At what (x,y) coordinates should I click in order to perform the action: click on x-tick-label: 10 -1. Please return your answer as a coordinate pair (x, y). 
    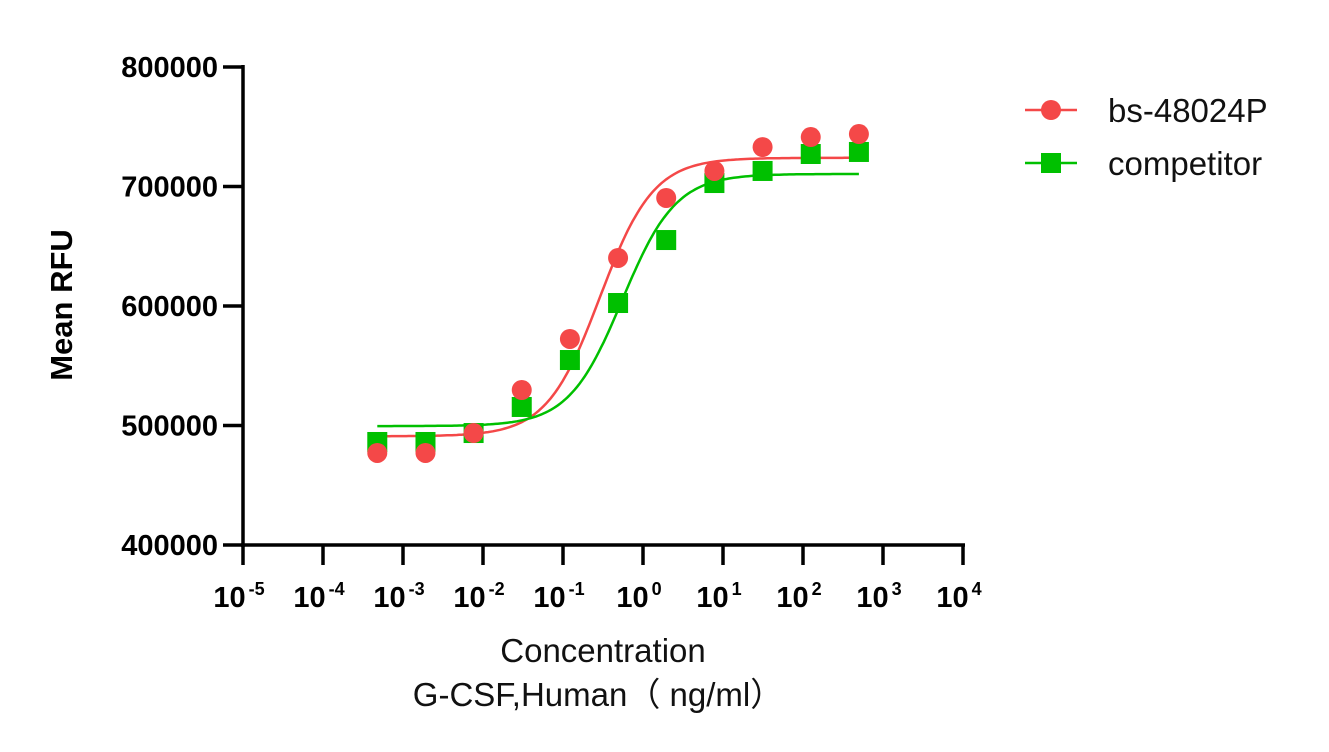
    Looking at the image, I should click on (558, 596).